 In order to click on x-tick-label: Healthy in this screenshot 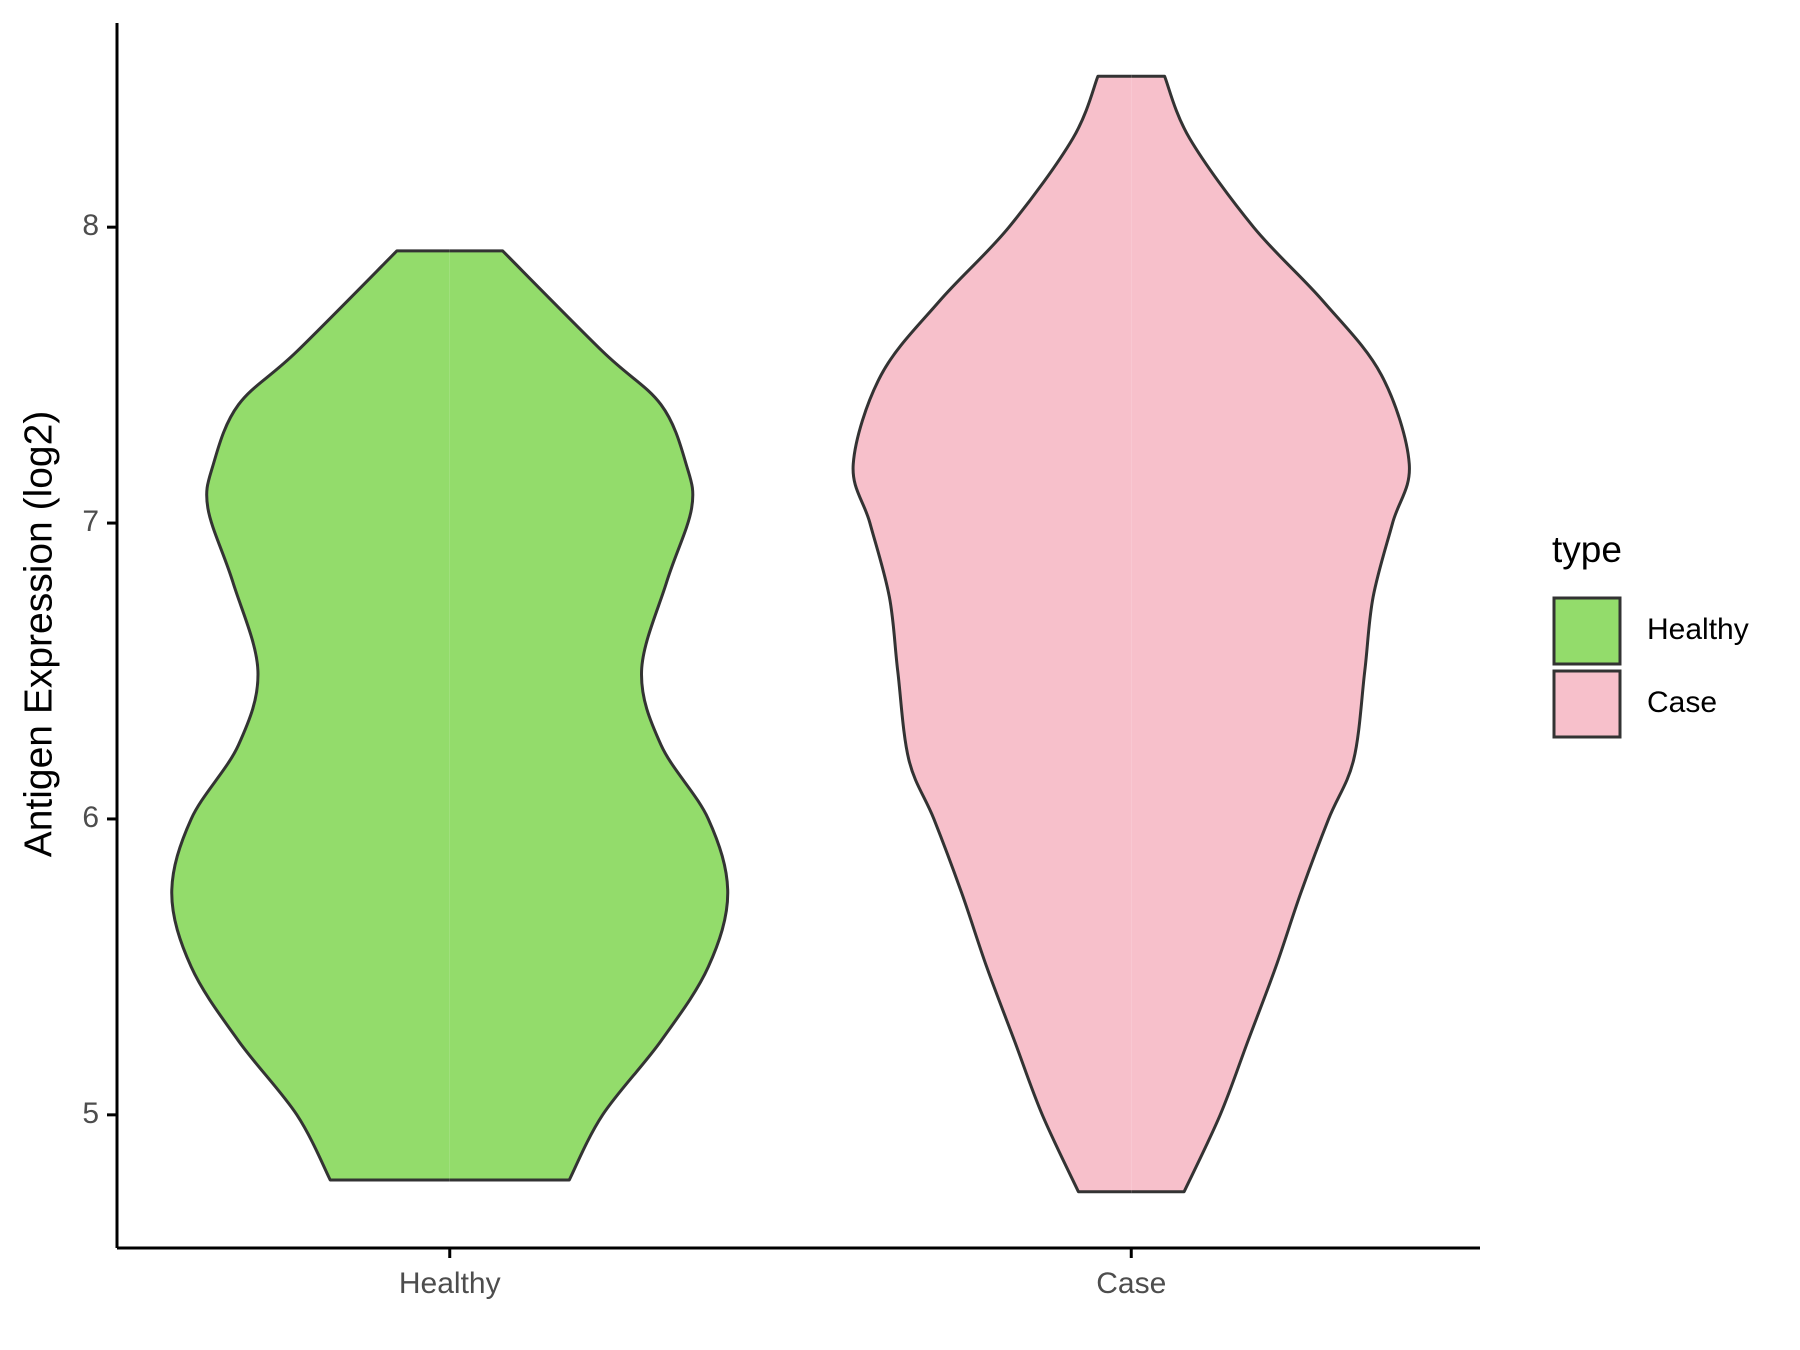, I will do `click(450, 1283)`.